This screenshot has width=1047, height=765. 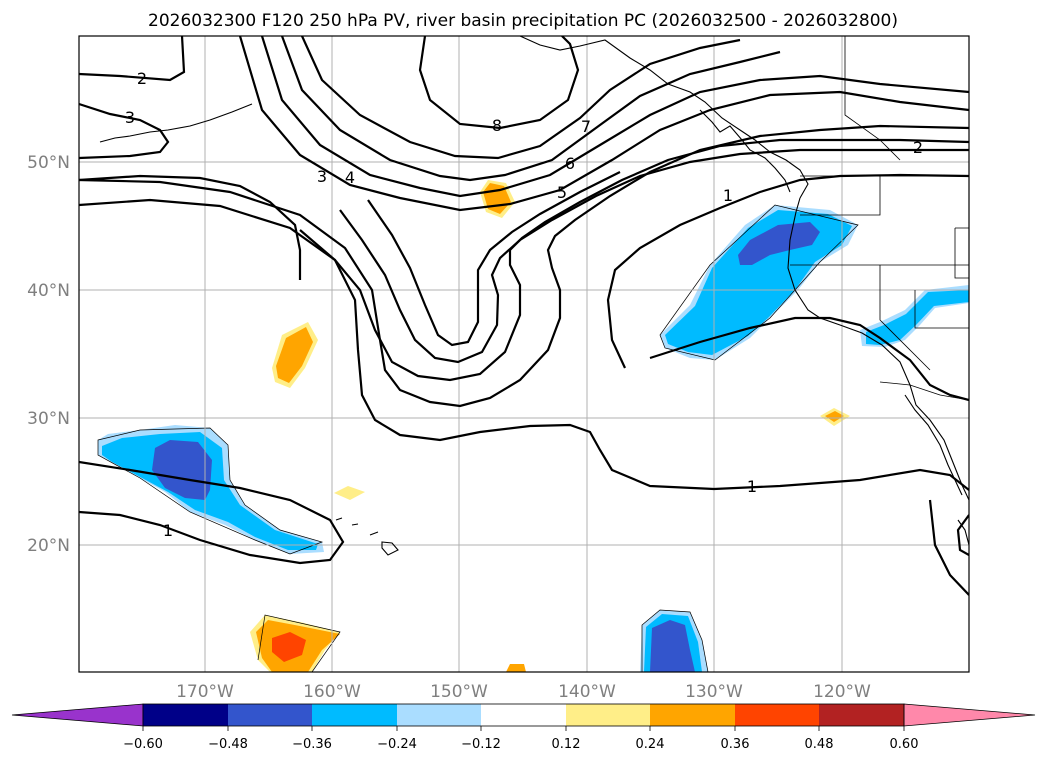 I want to click on border-state-interior, so click(x=941, y=278).